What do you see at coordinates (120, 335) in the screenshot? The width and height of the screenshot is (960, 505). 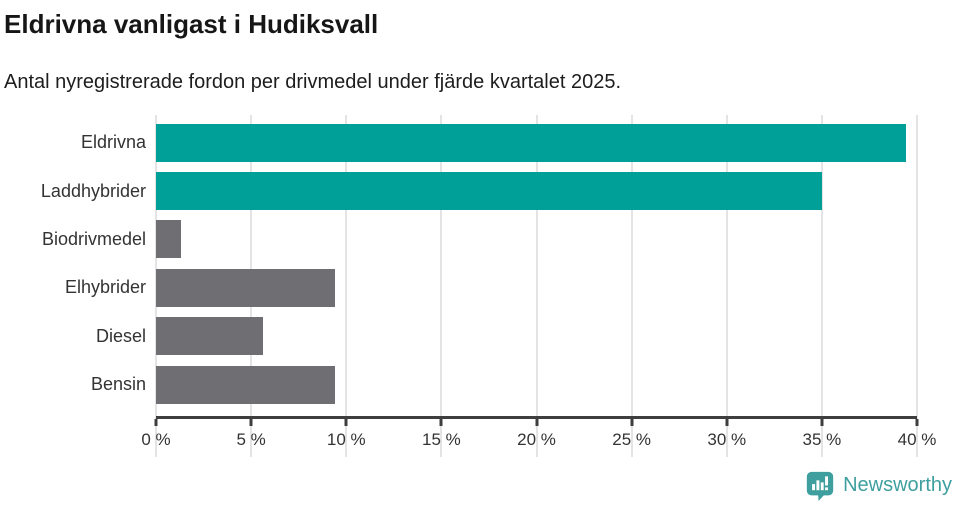 I see `category-label: Diesel` at bounding box center [120, 335].